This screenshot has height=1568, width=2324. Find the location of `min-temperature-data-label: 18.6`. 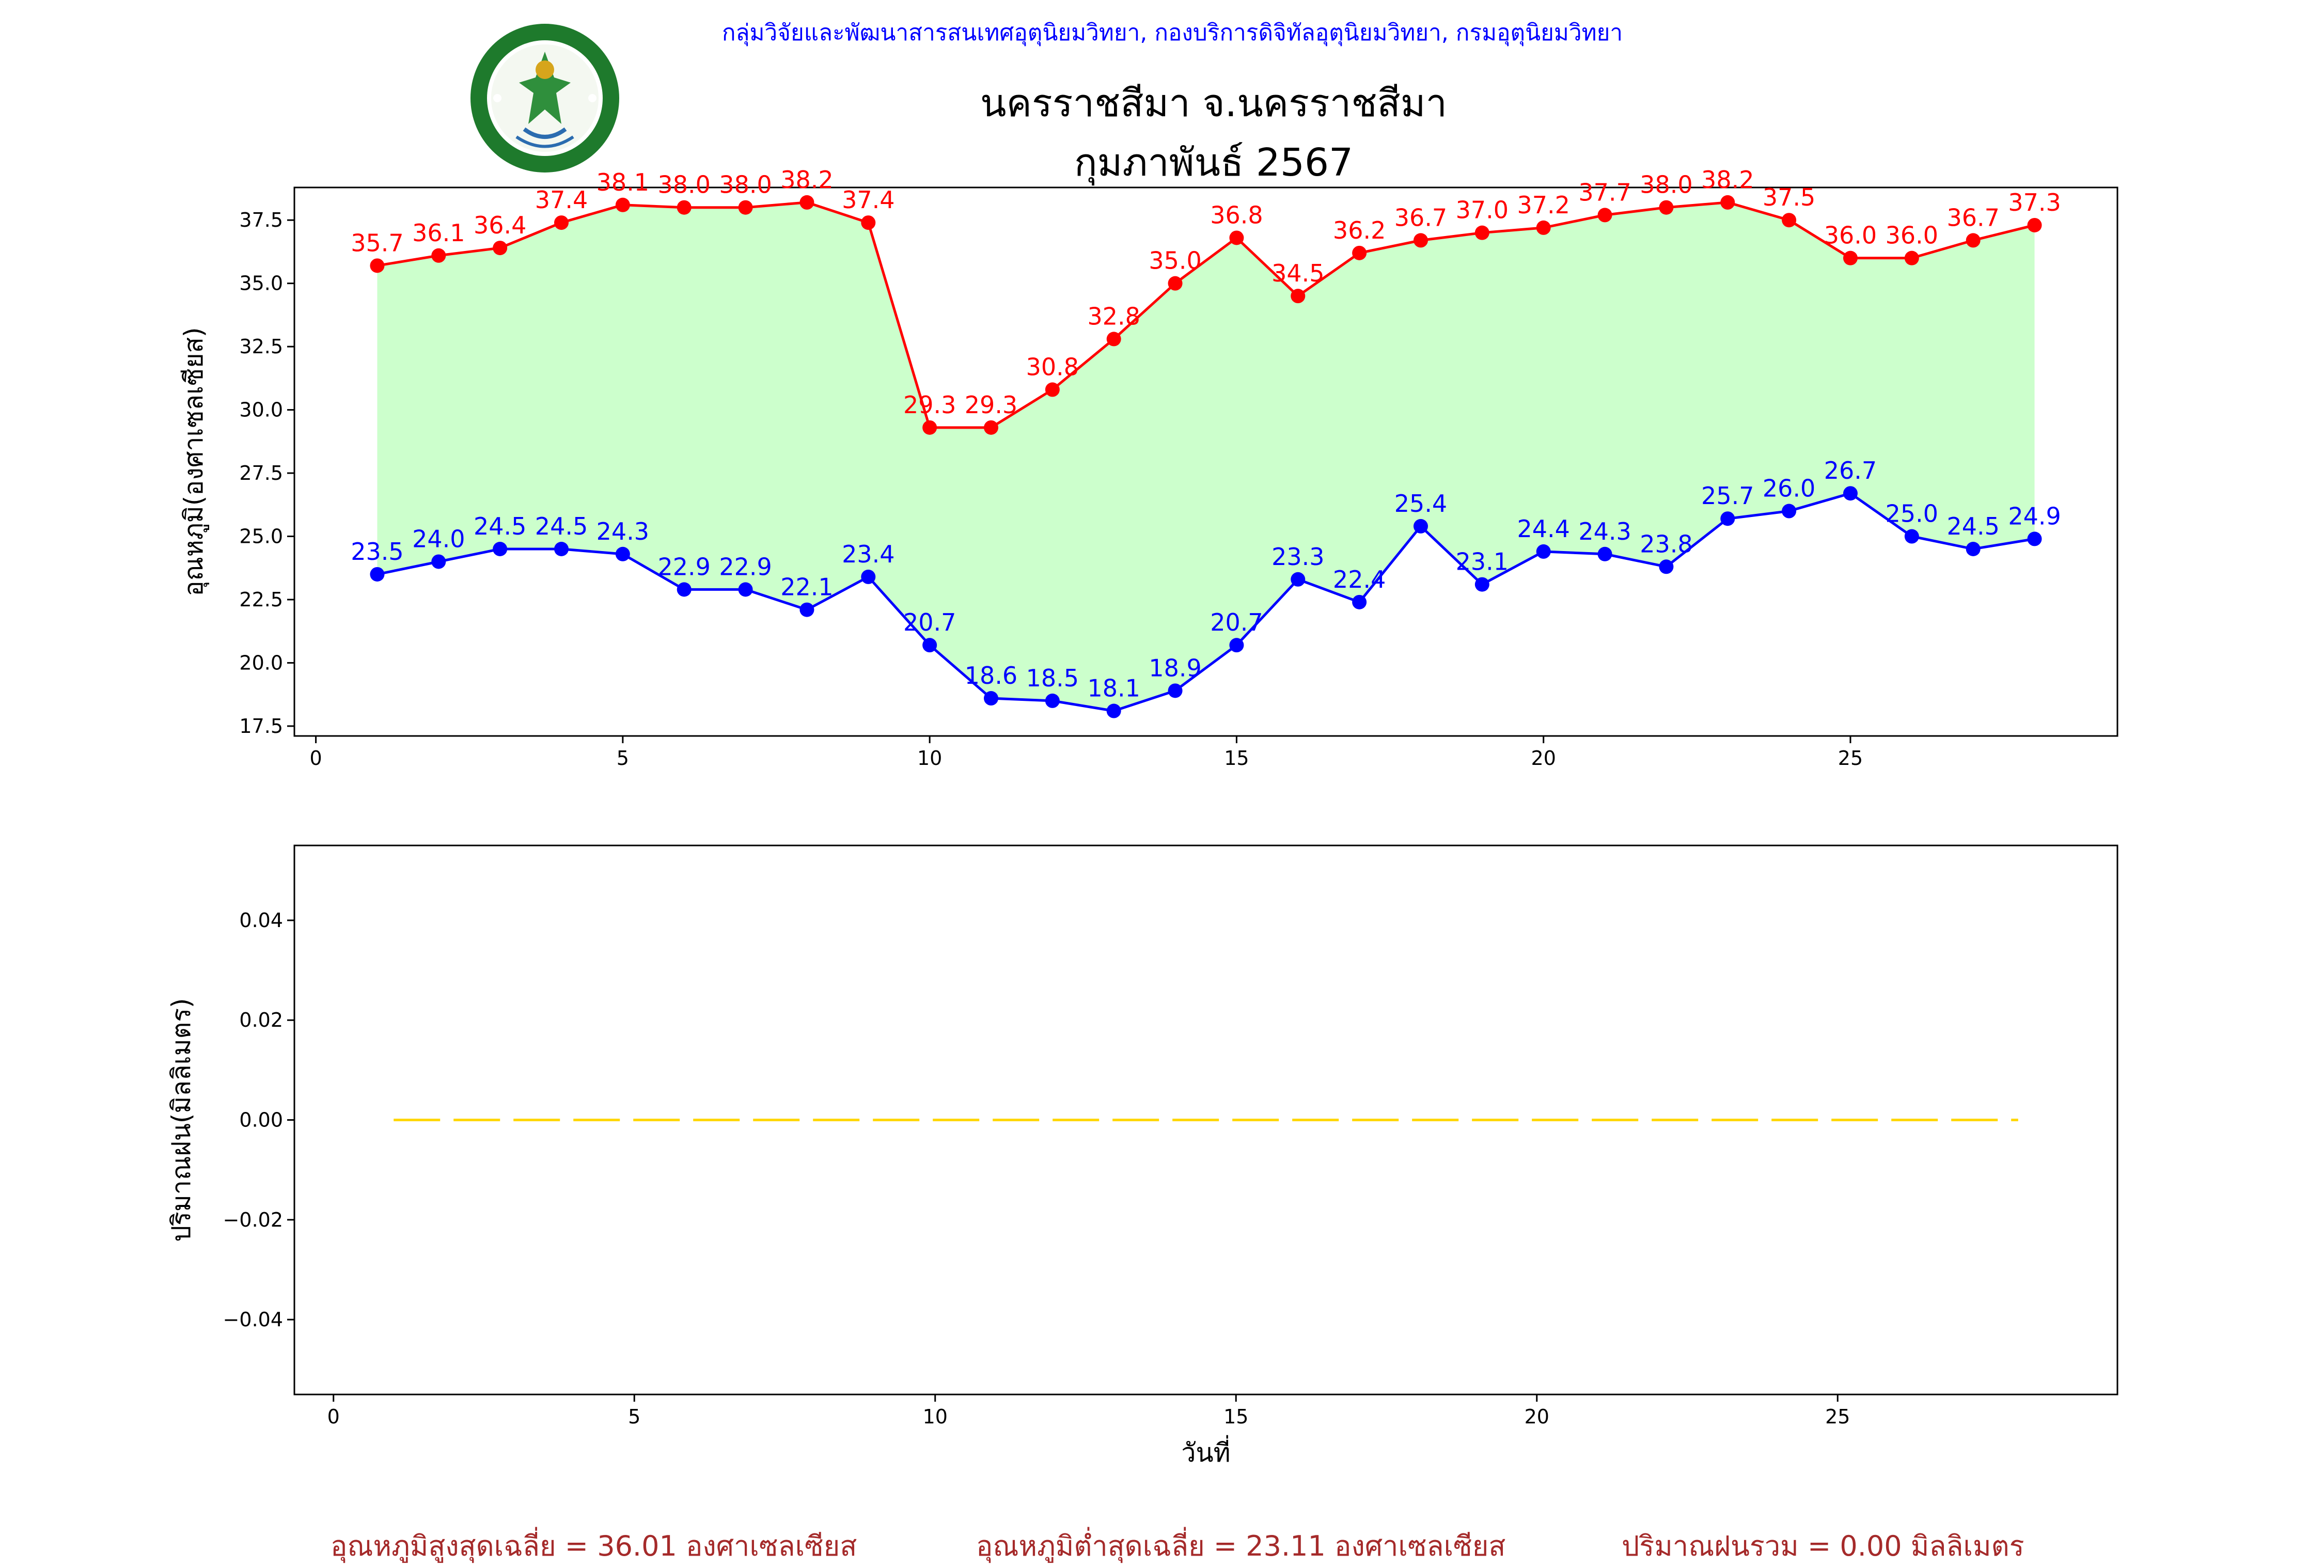

min-temperature-data-label: 18.6 is located at coordinates (991, 676).